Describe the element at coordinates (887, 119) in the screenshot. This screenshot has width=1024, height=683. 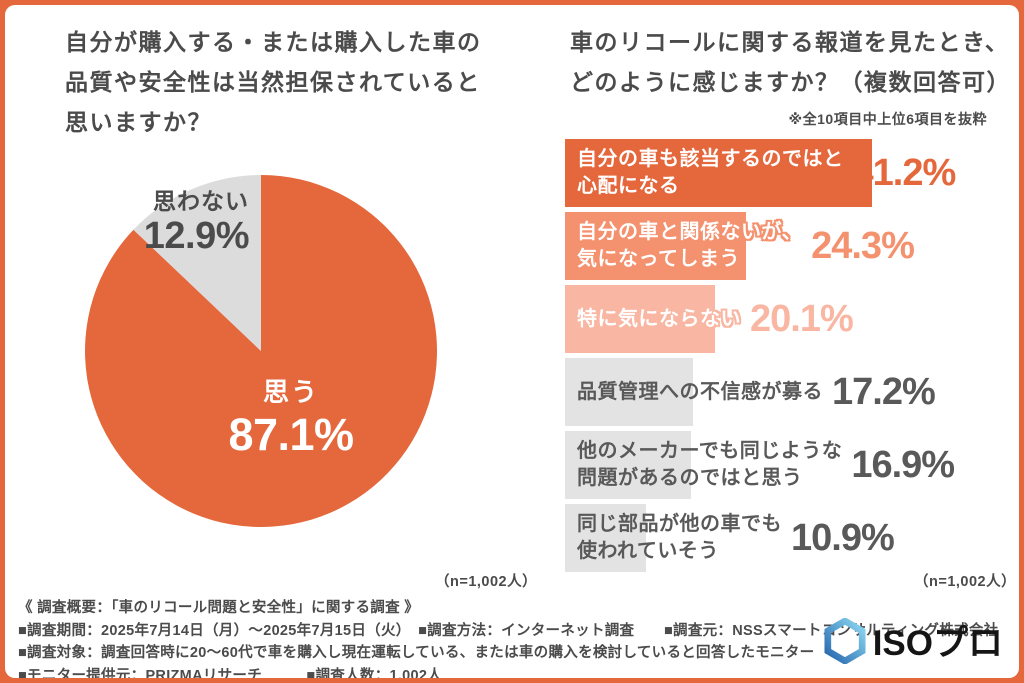
I see `bar-chart-note: ※全10項目中上位6項目を抜粋` at that location.